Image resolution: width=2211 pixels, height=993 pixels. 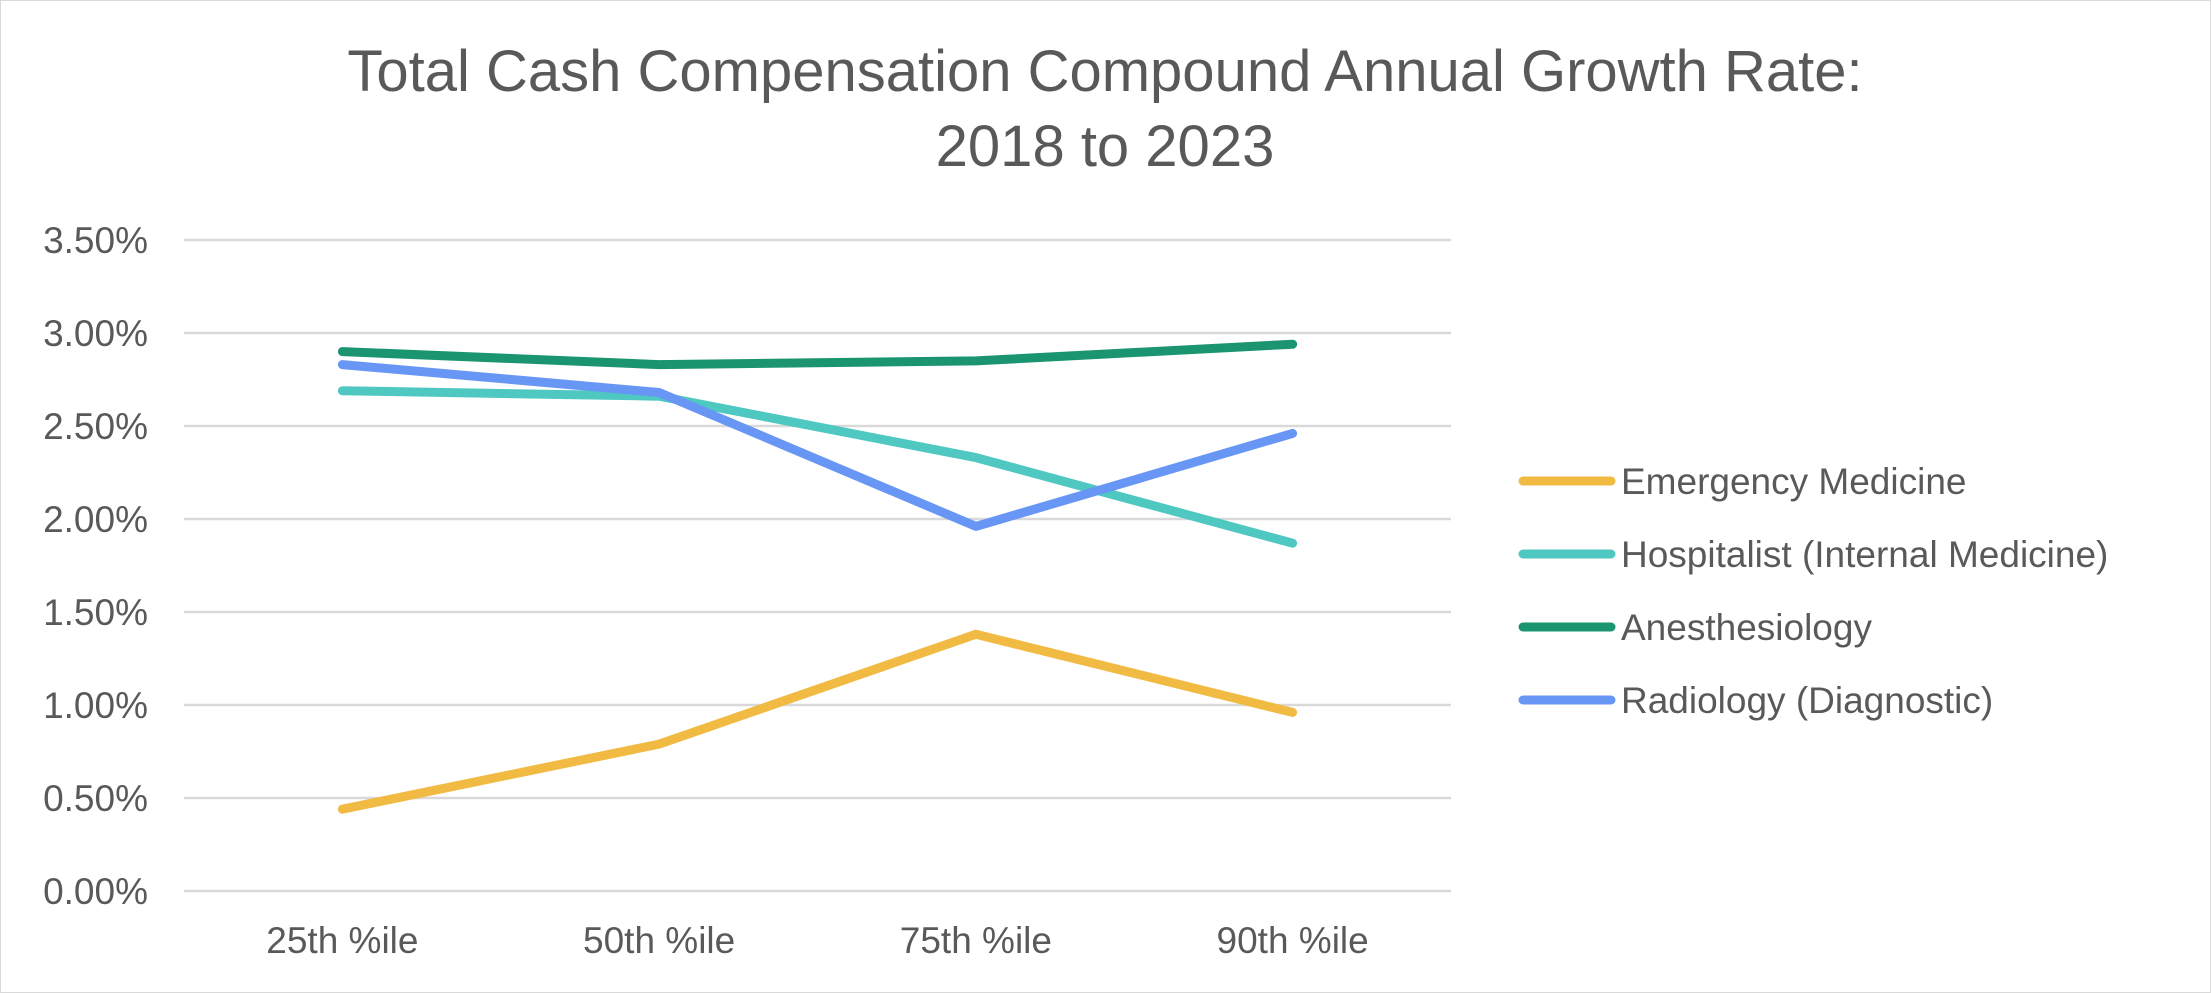 What do you see at coordinates (95, 240) in the screenshot?
I see `y-tick-label: 3.50%` at bounding box center [95, 240].